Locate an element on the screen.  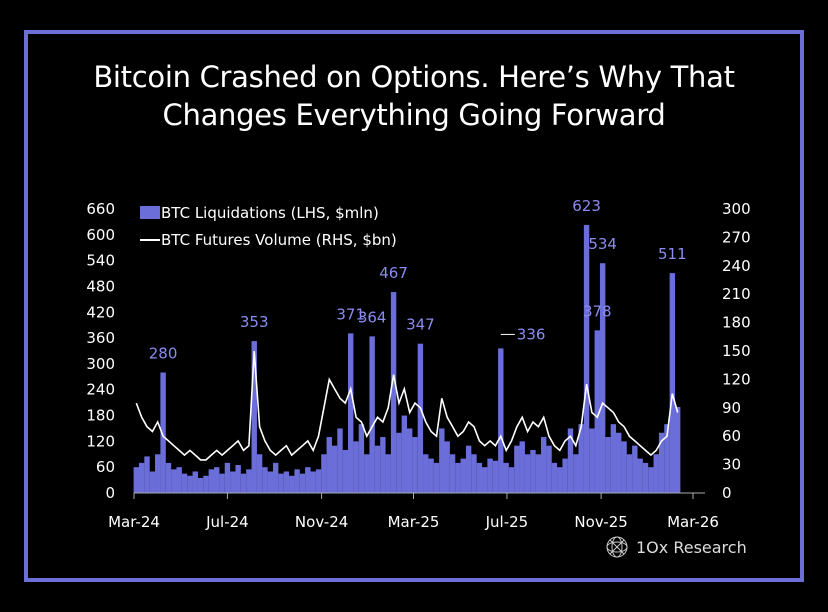
brand-logo: 1Ox Research is located at coordinates (676, 547).